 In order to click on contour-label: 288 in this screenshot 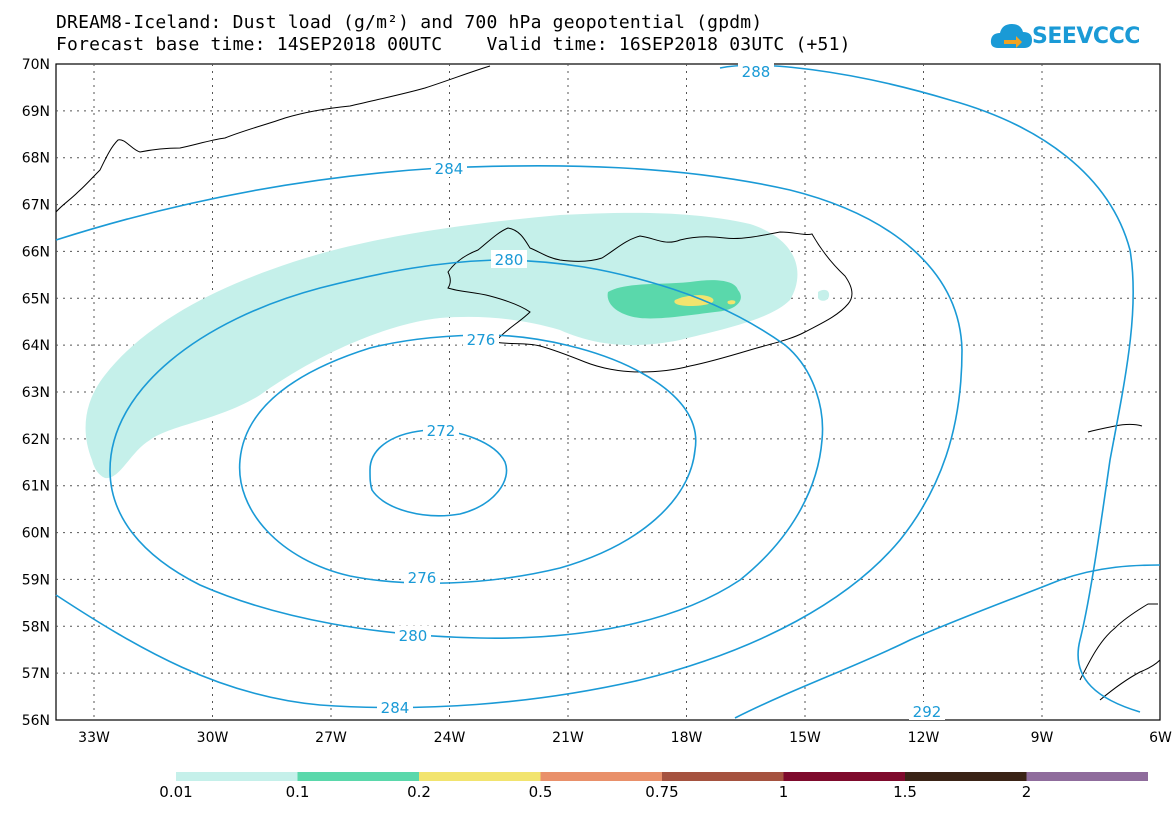, I will do `click(756, 72)`.